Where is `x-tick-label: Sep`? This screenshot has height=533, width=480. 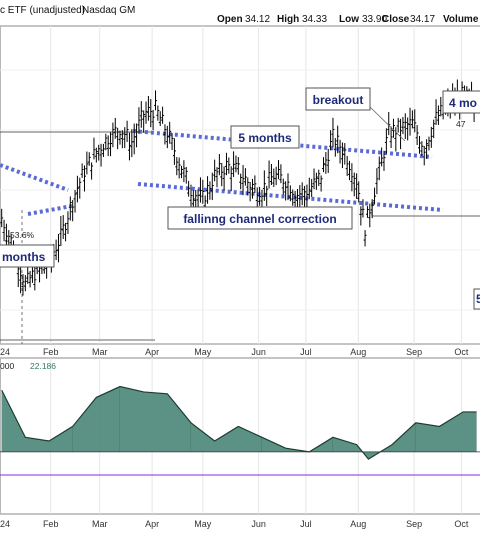 x-tick-label: Sep is located at coordinates (414, 352).